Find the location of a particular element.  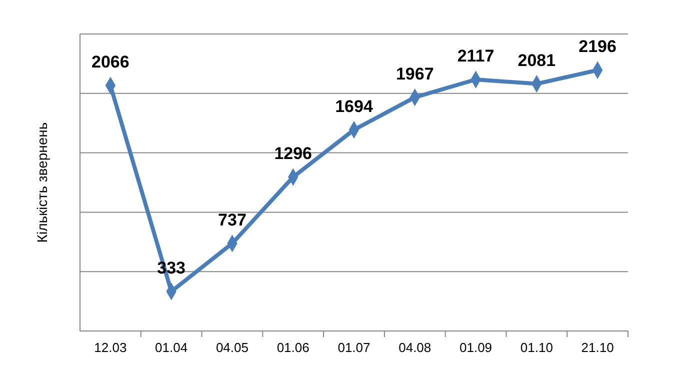

x-tick-label: 01.04 is located at coordinates (171, 347).